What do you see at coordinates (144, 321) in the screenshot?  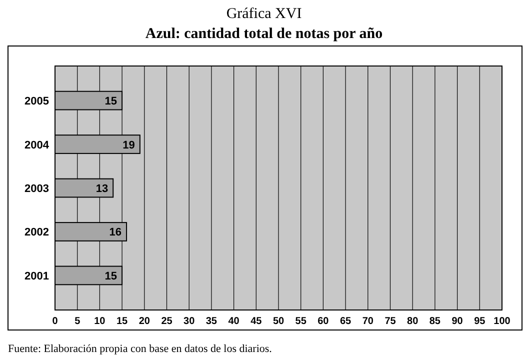 I see `x-tick-label: 20` at bounding box center [144, 321].